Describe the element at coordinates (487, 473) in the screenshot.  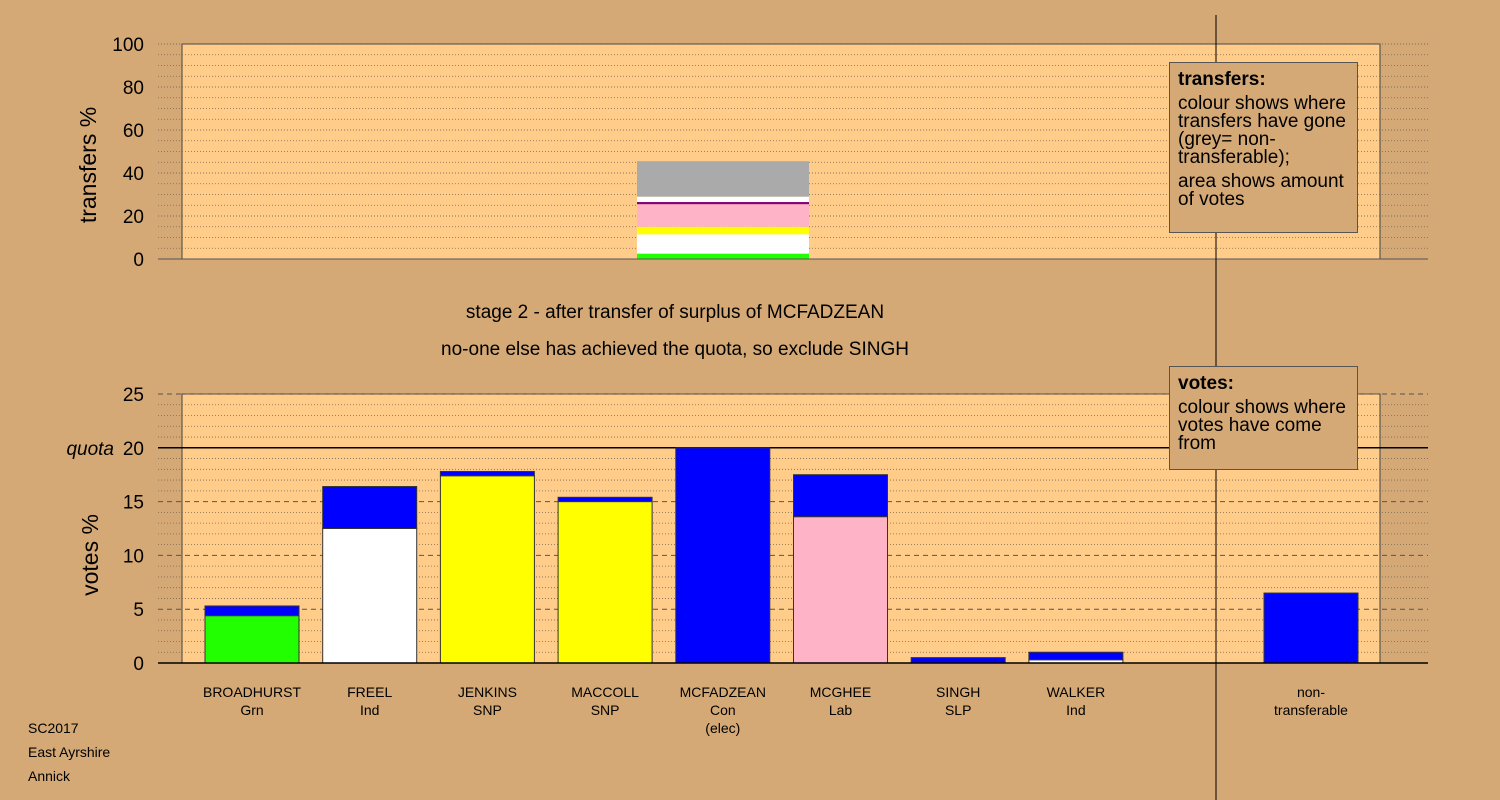
I see `bar-jenkins-transfer` at that location.